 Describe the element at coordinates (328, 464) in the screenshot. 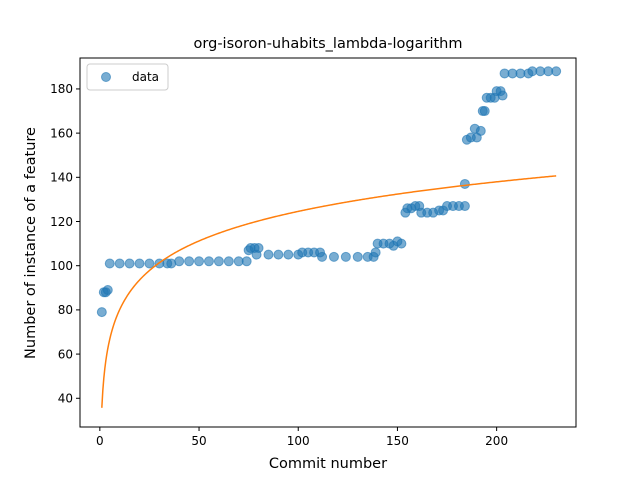

I see `x-axis-label: Commit number` at that location.